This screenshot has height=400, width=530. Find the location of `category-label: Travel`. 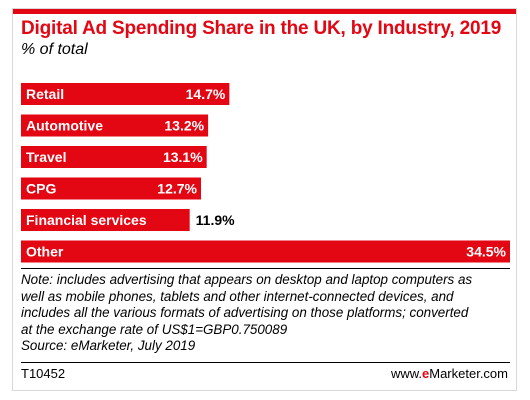

category-label: Travel is located at coordinates (46, 157).